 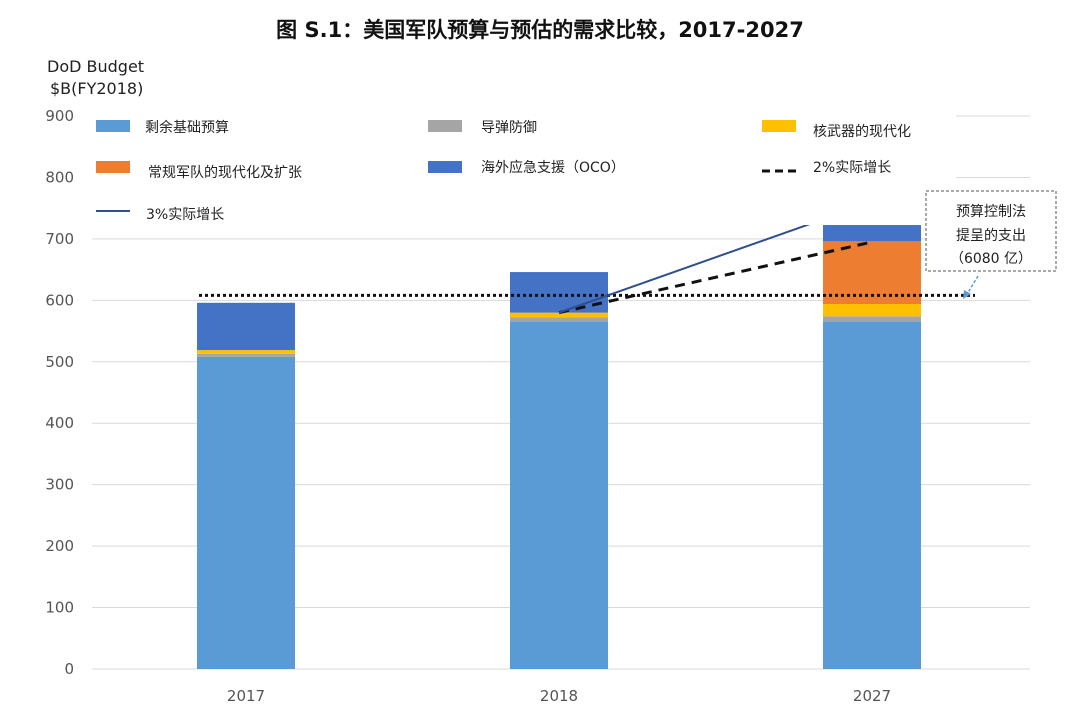 I want to click on legend-label: 剩余基础预算, so click(x=187, y=127).